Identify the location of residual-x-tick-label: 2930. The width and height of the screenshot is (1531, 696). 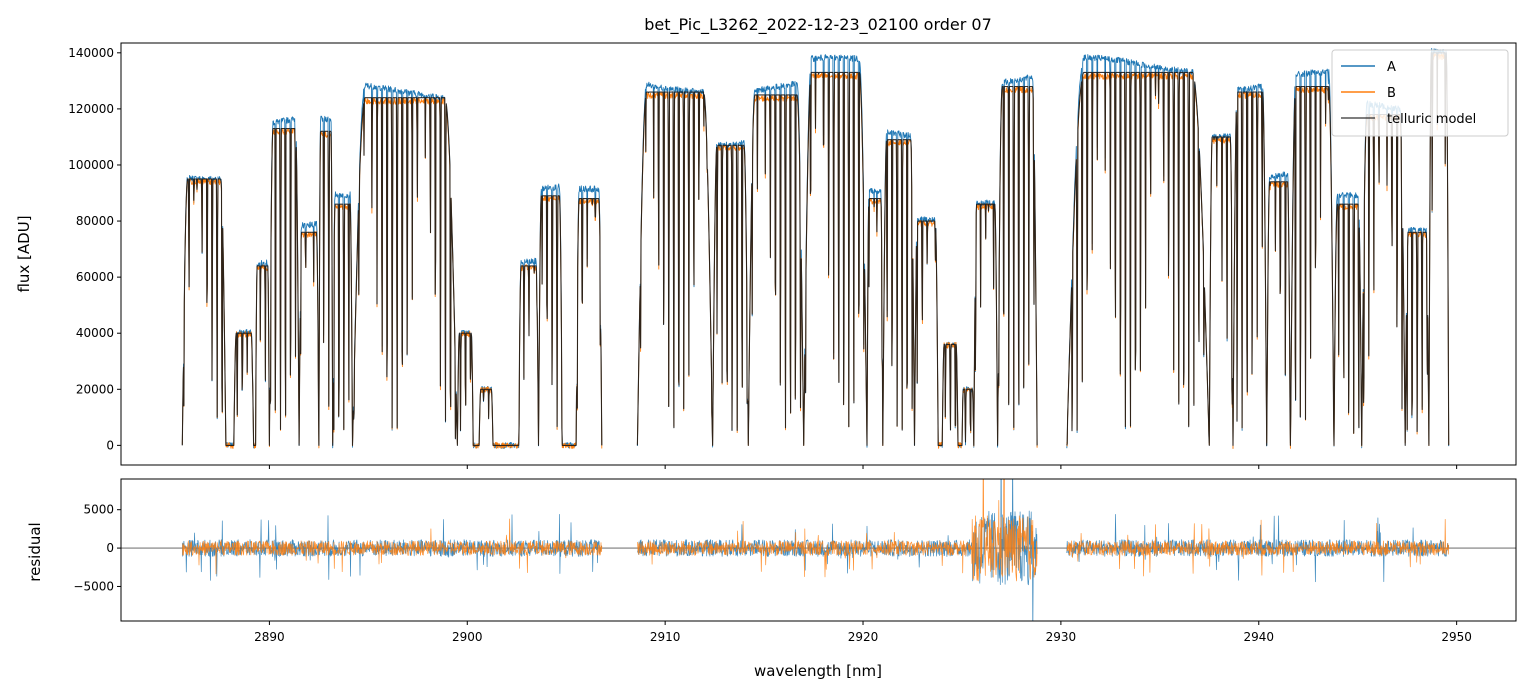
(1061, 637).